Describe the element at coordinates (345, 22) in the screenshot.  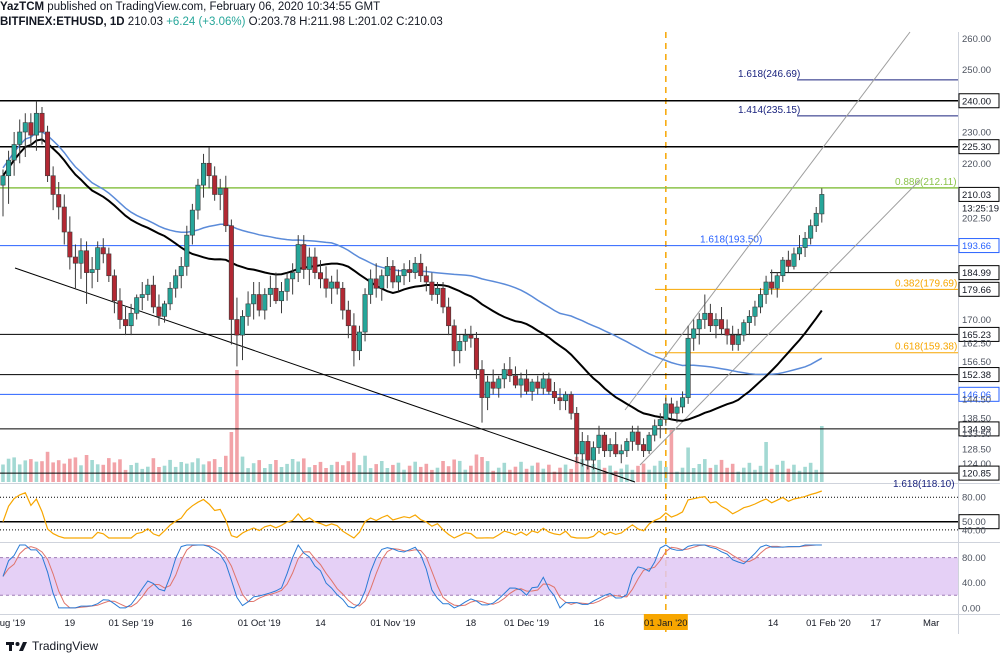
I see `ohlc-values: O:203.78 H:211.98 L:201.02 C:210.03` at that location.